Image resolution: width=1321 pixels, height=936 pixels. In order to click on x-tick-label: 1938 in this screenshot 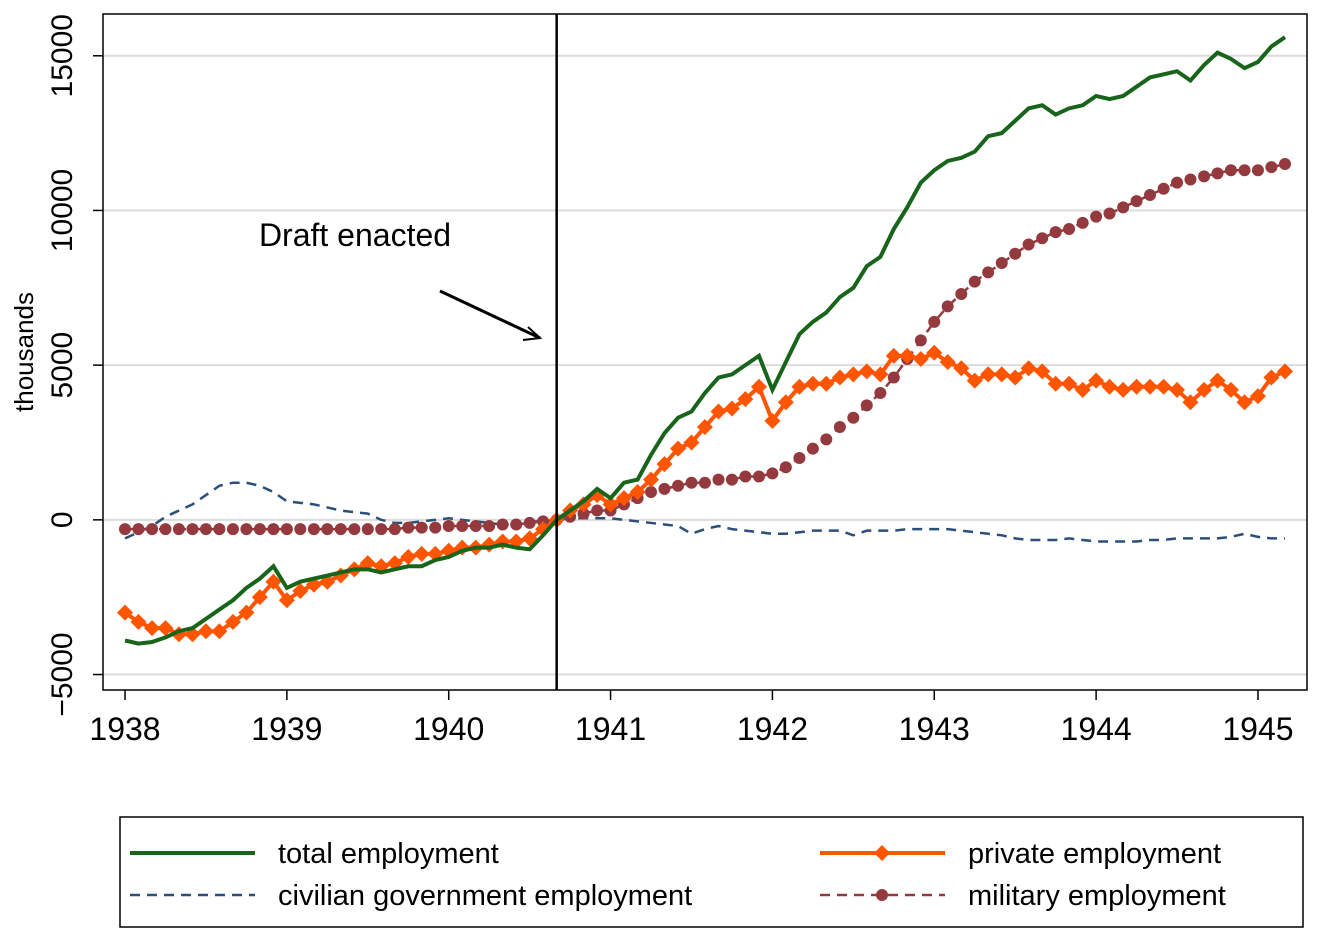, I will do `click(124, 729)`.